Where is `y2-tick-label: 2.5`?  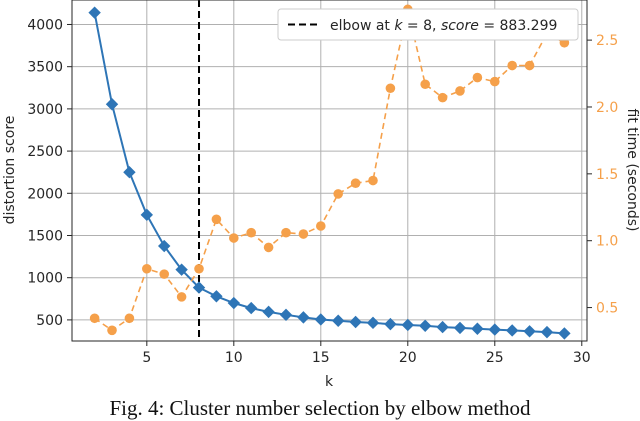 y2-tick-label: 2.5 is located at coordinates (607, 41).